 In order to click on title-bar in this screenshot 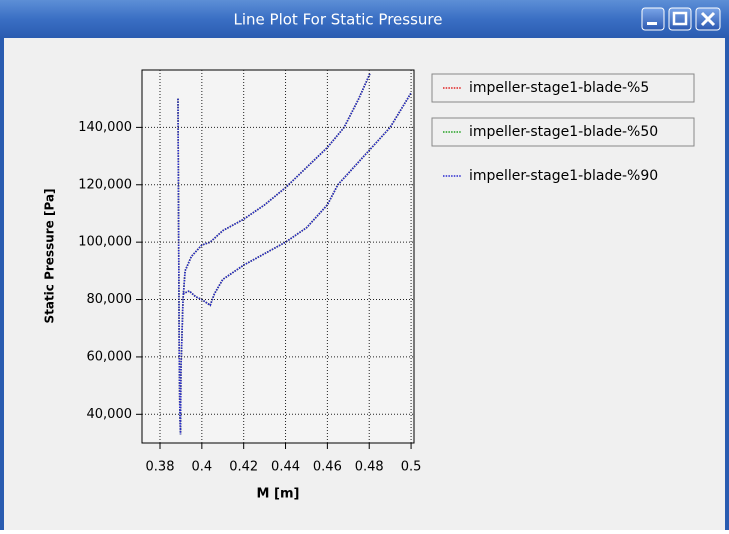, I will do `click(364, 19)`.